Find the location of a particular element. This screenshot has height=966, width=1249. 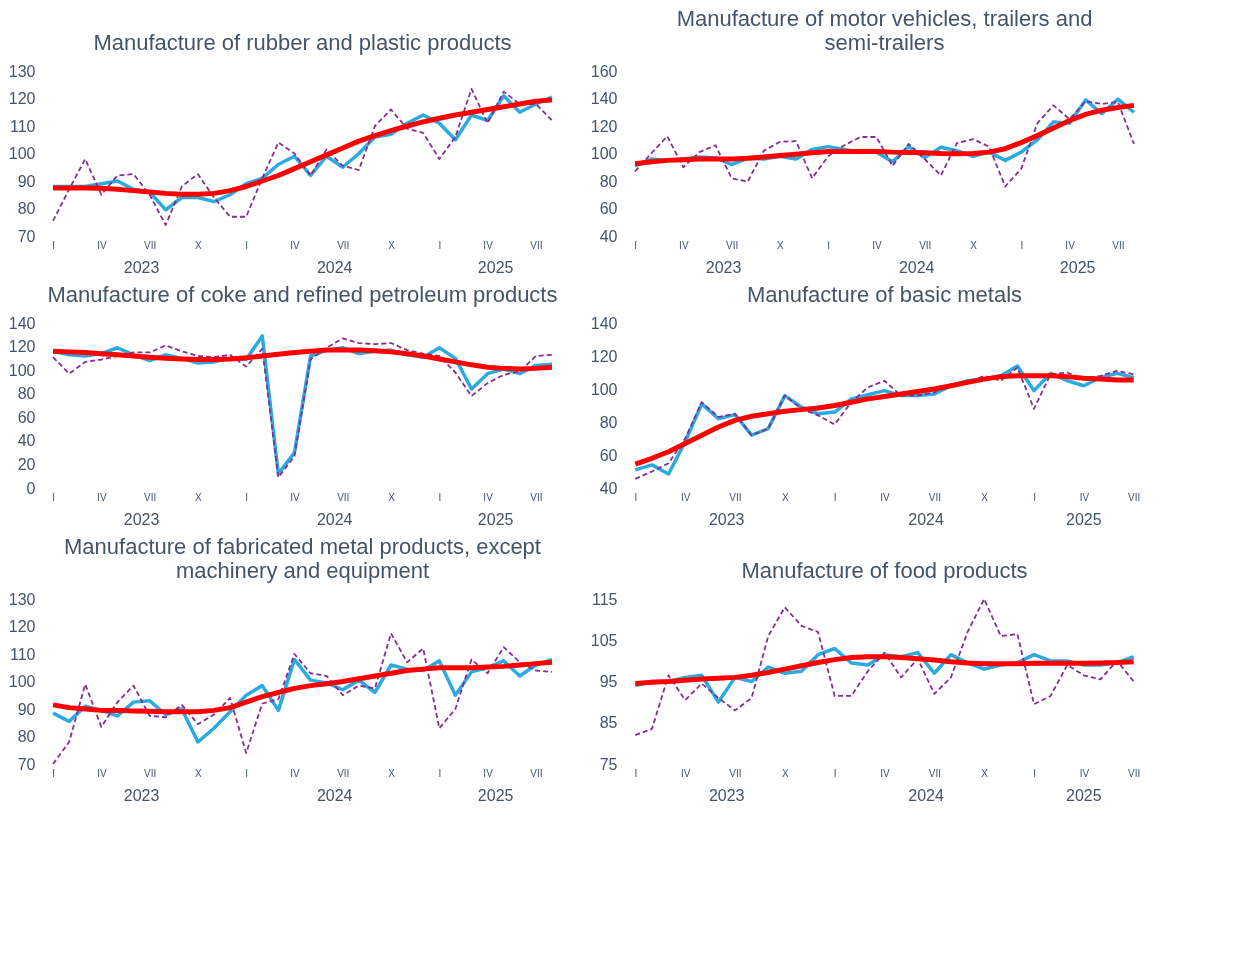

y-tick-label: 0 is located at coordinates (31, 488).